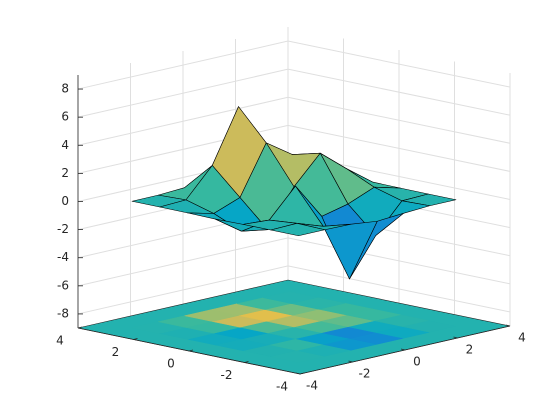 The image size is (560, 420). I want to click on y-tick-label: 2, so click(116, 352).